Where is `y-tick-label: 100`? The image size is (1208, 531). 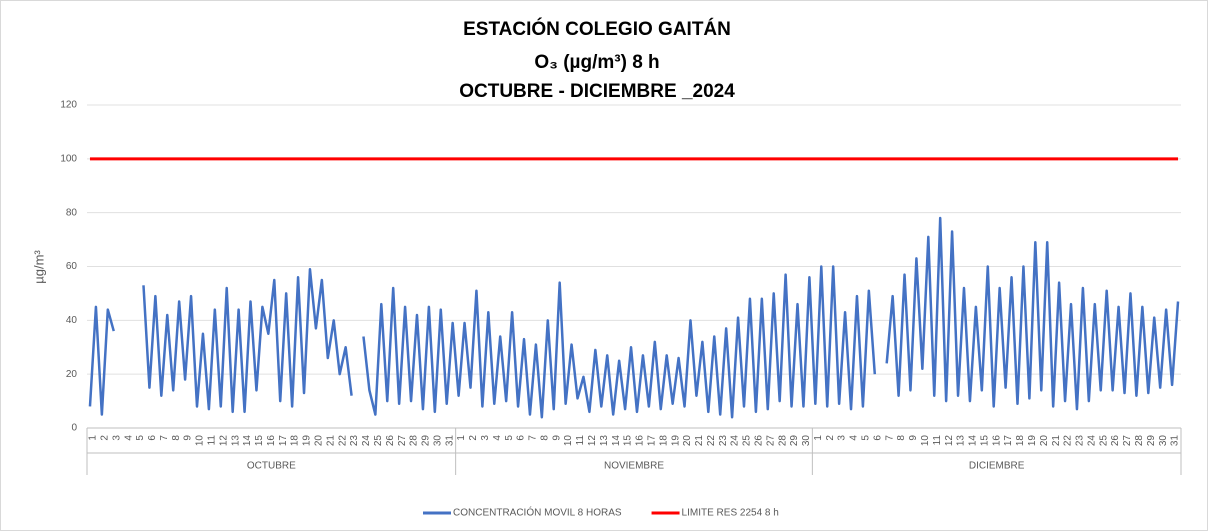
y-tick-label: 100 is located at coordinates (68, 158).